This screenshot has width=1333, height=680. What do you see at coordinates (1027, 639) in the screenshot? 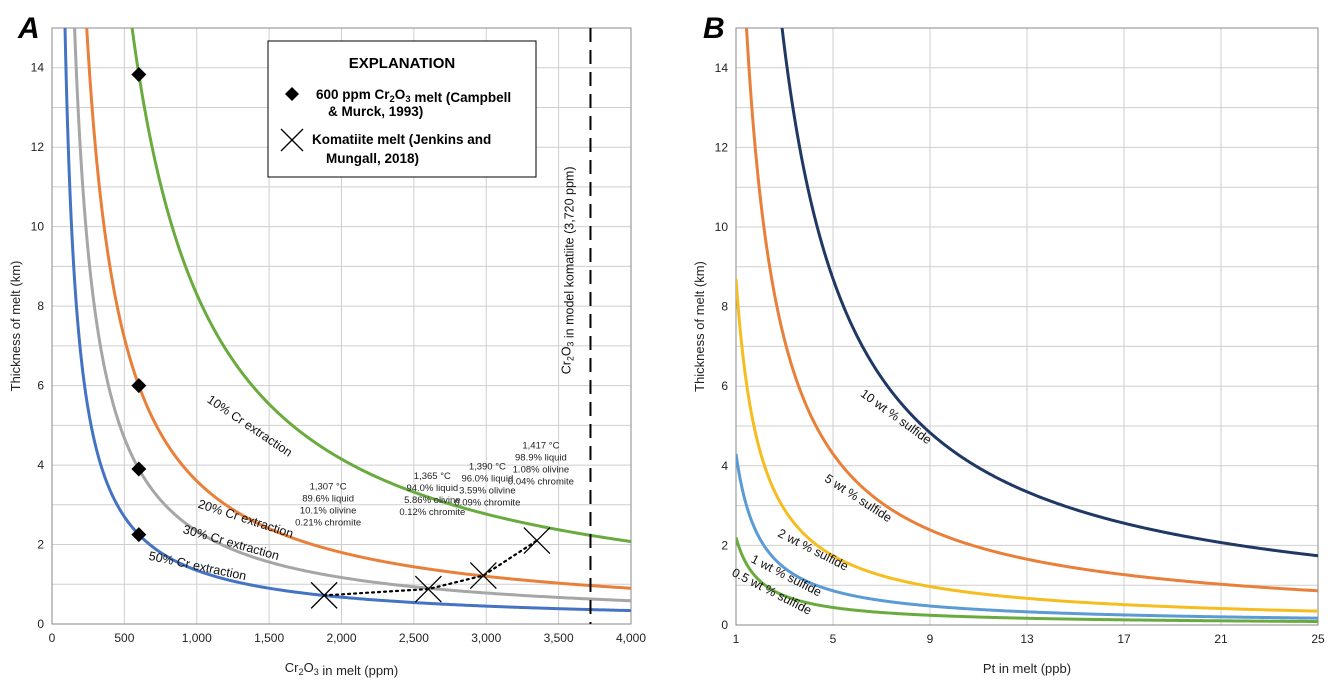
I see `x-tick-label: 13` at bounding box center [1027, 639].